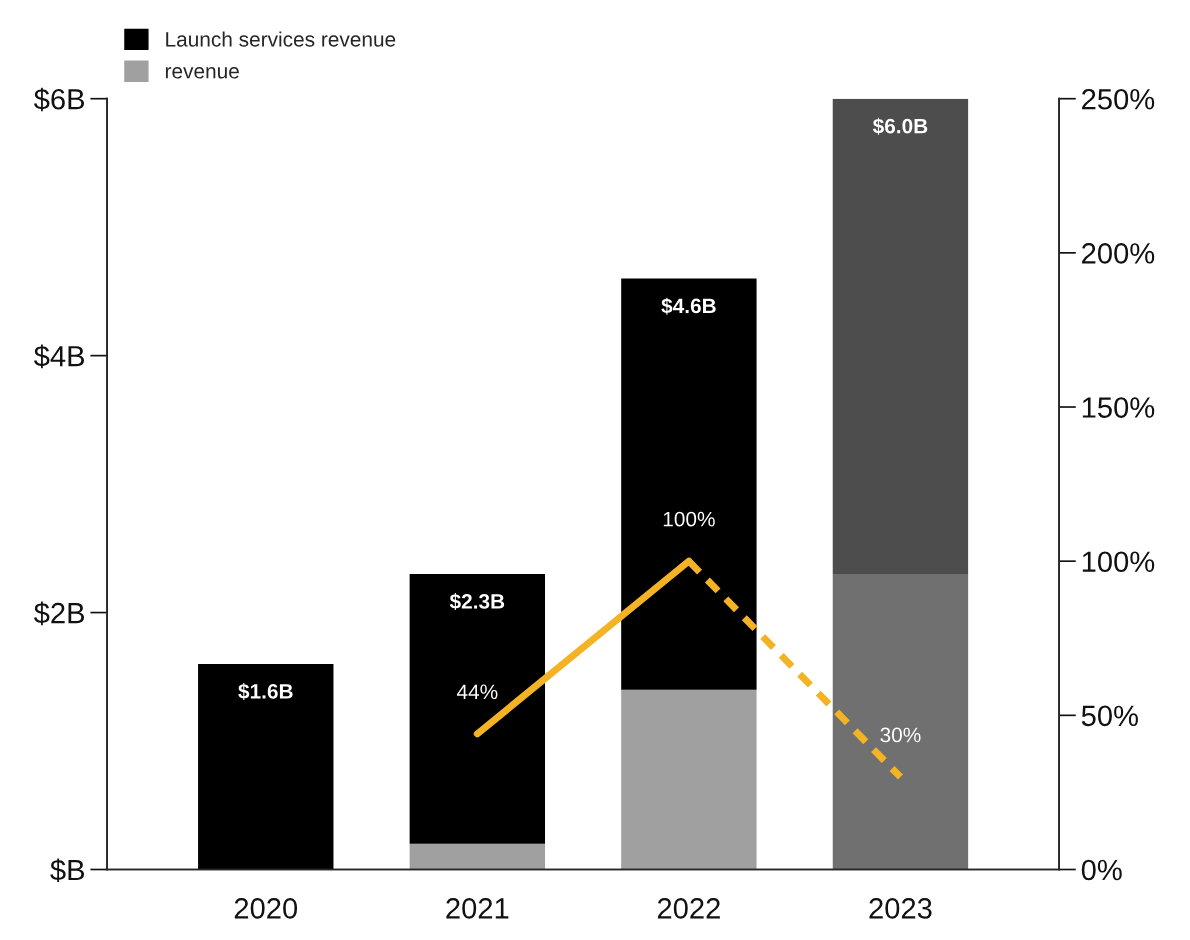  I want to click on y2-tick-label: 200%, so click(1118, 253).